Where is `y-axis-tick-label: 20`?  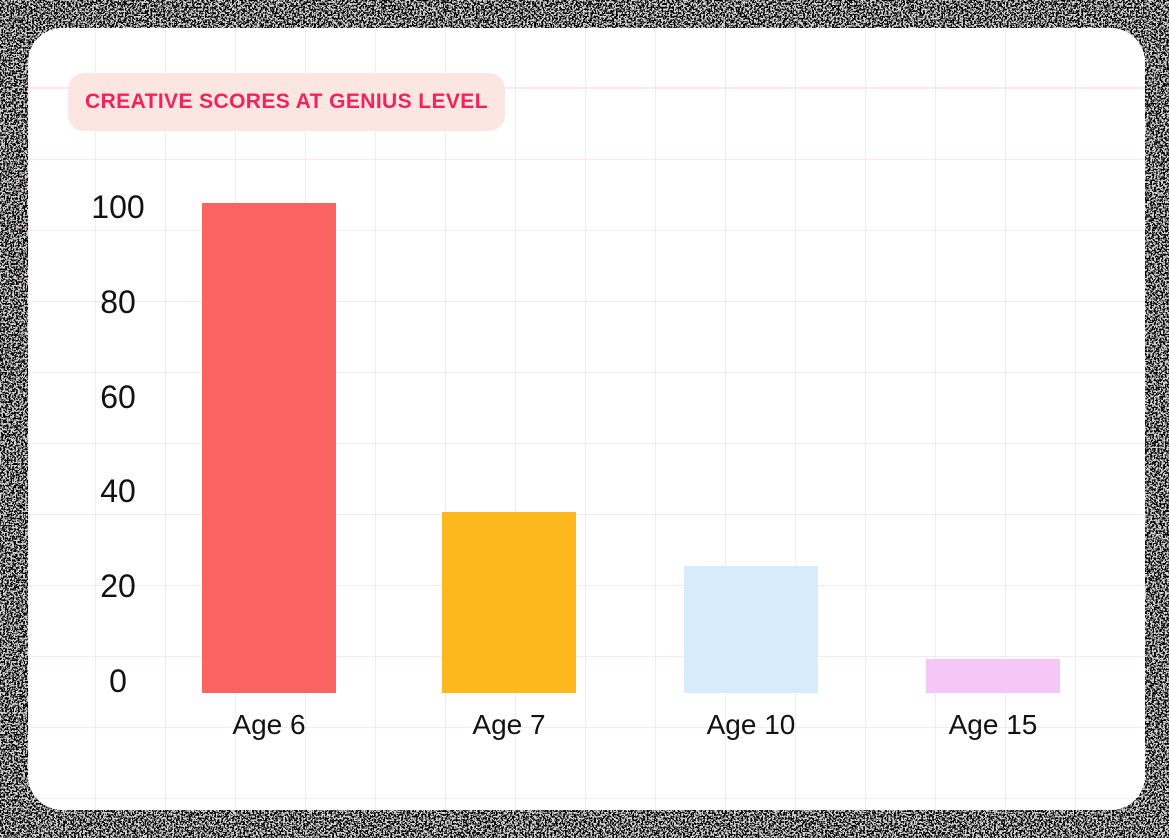
y-axis-tick-label: 20 is located at coordinates (118, 586).